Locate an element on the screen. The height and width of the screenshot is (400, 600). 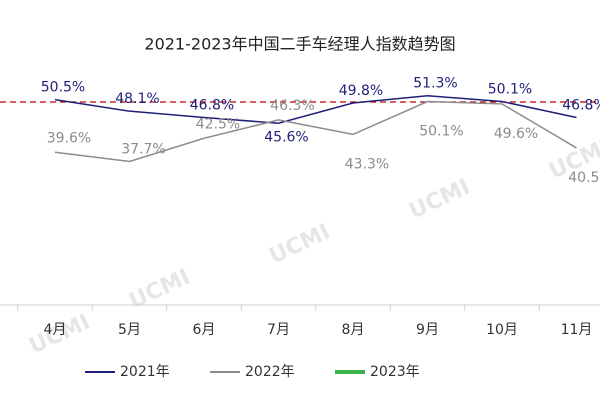
data-label: 40.5% is located at coordinates (584, 178).